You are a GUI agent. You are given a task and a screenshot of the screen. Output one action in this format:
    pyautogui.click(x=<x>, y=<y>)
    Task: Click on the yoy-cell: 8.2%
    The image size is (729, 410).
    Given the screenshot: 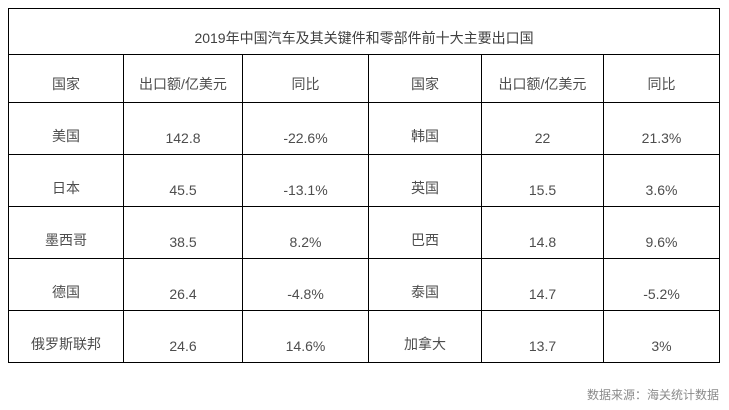 What is the action you would take?
    pyautogui.click(x=305, y=232)
    